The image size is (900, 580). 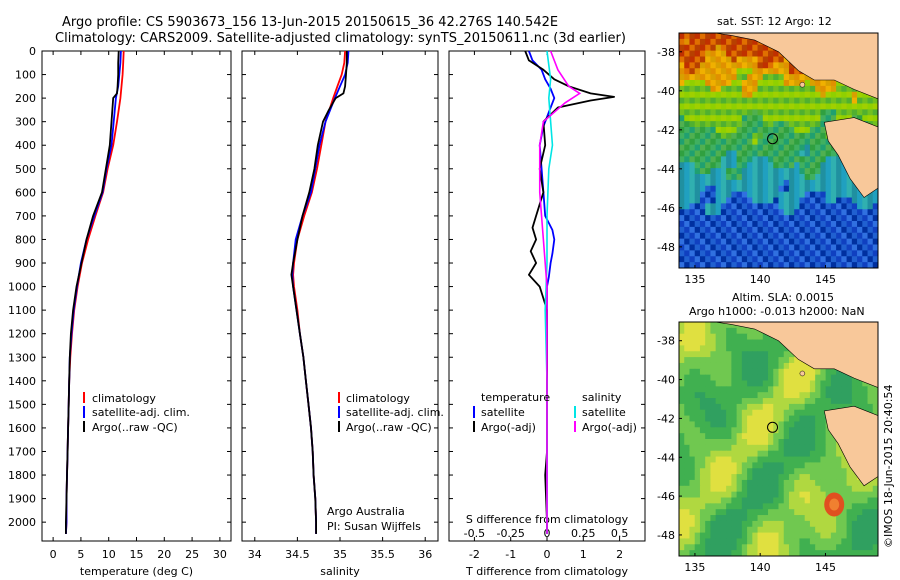 I want to click on legend-label-s-argo: Argo(-adj), so click(x=609, y=427).